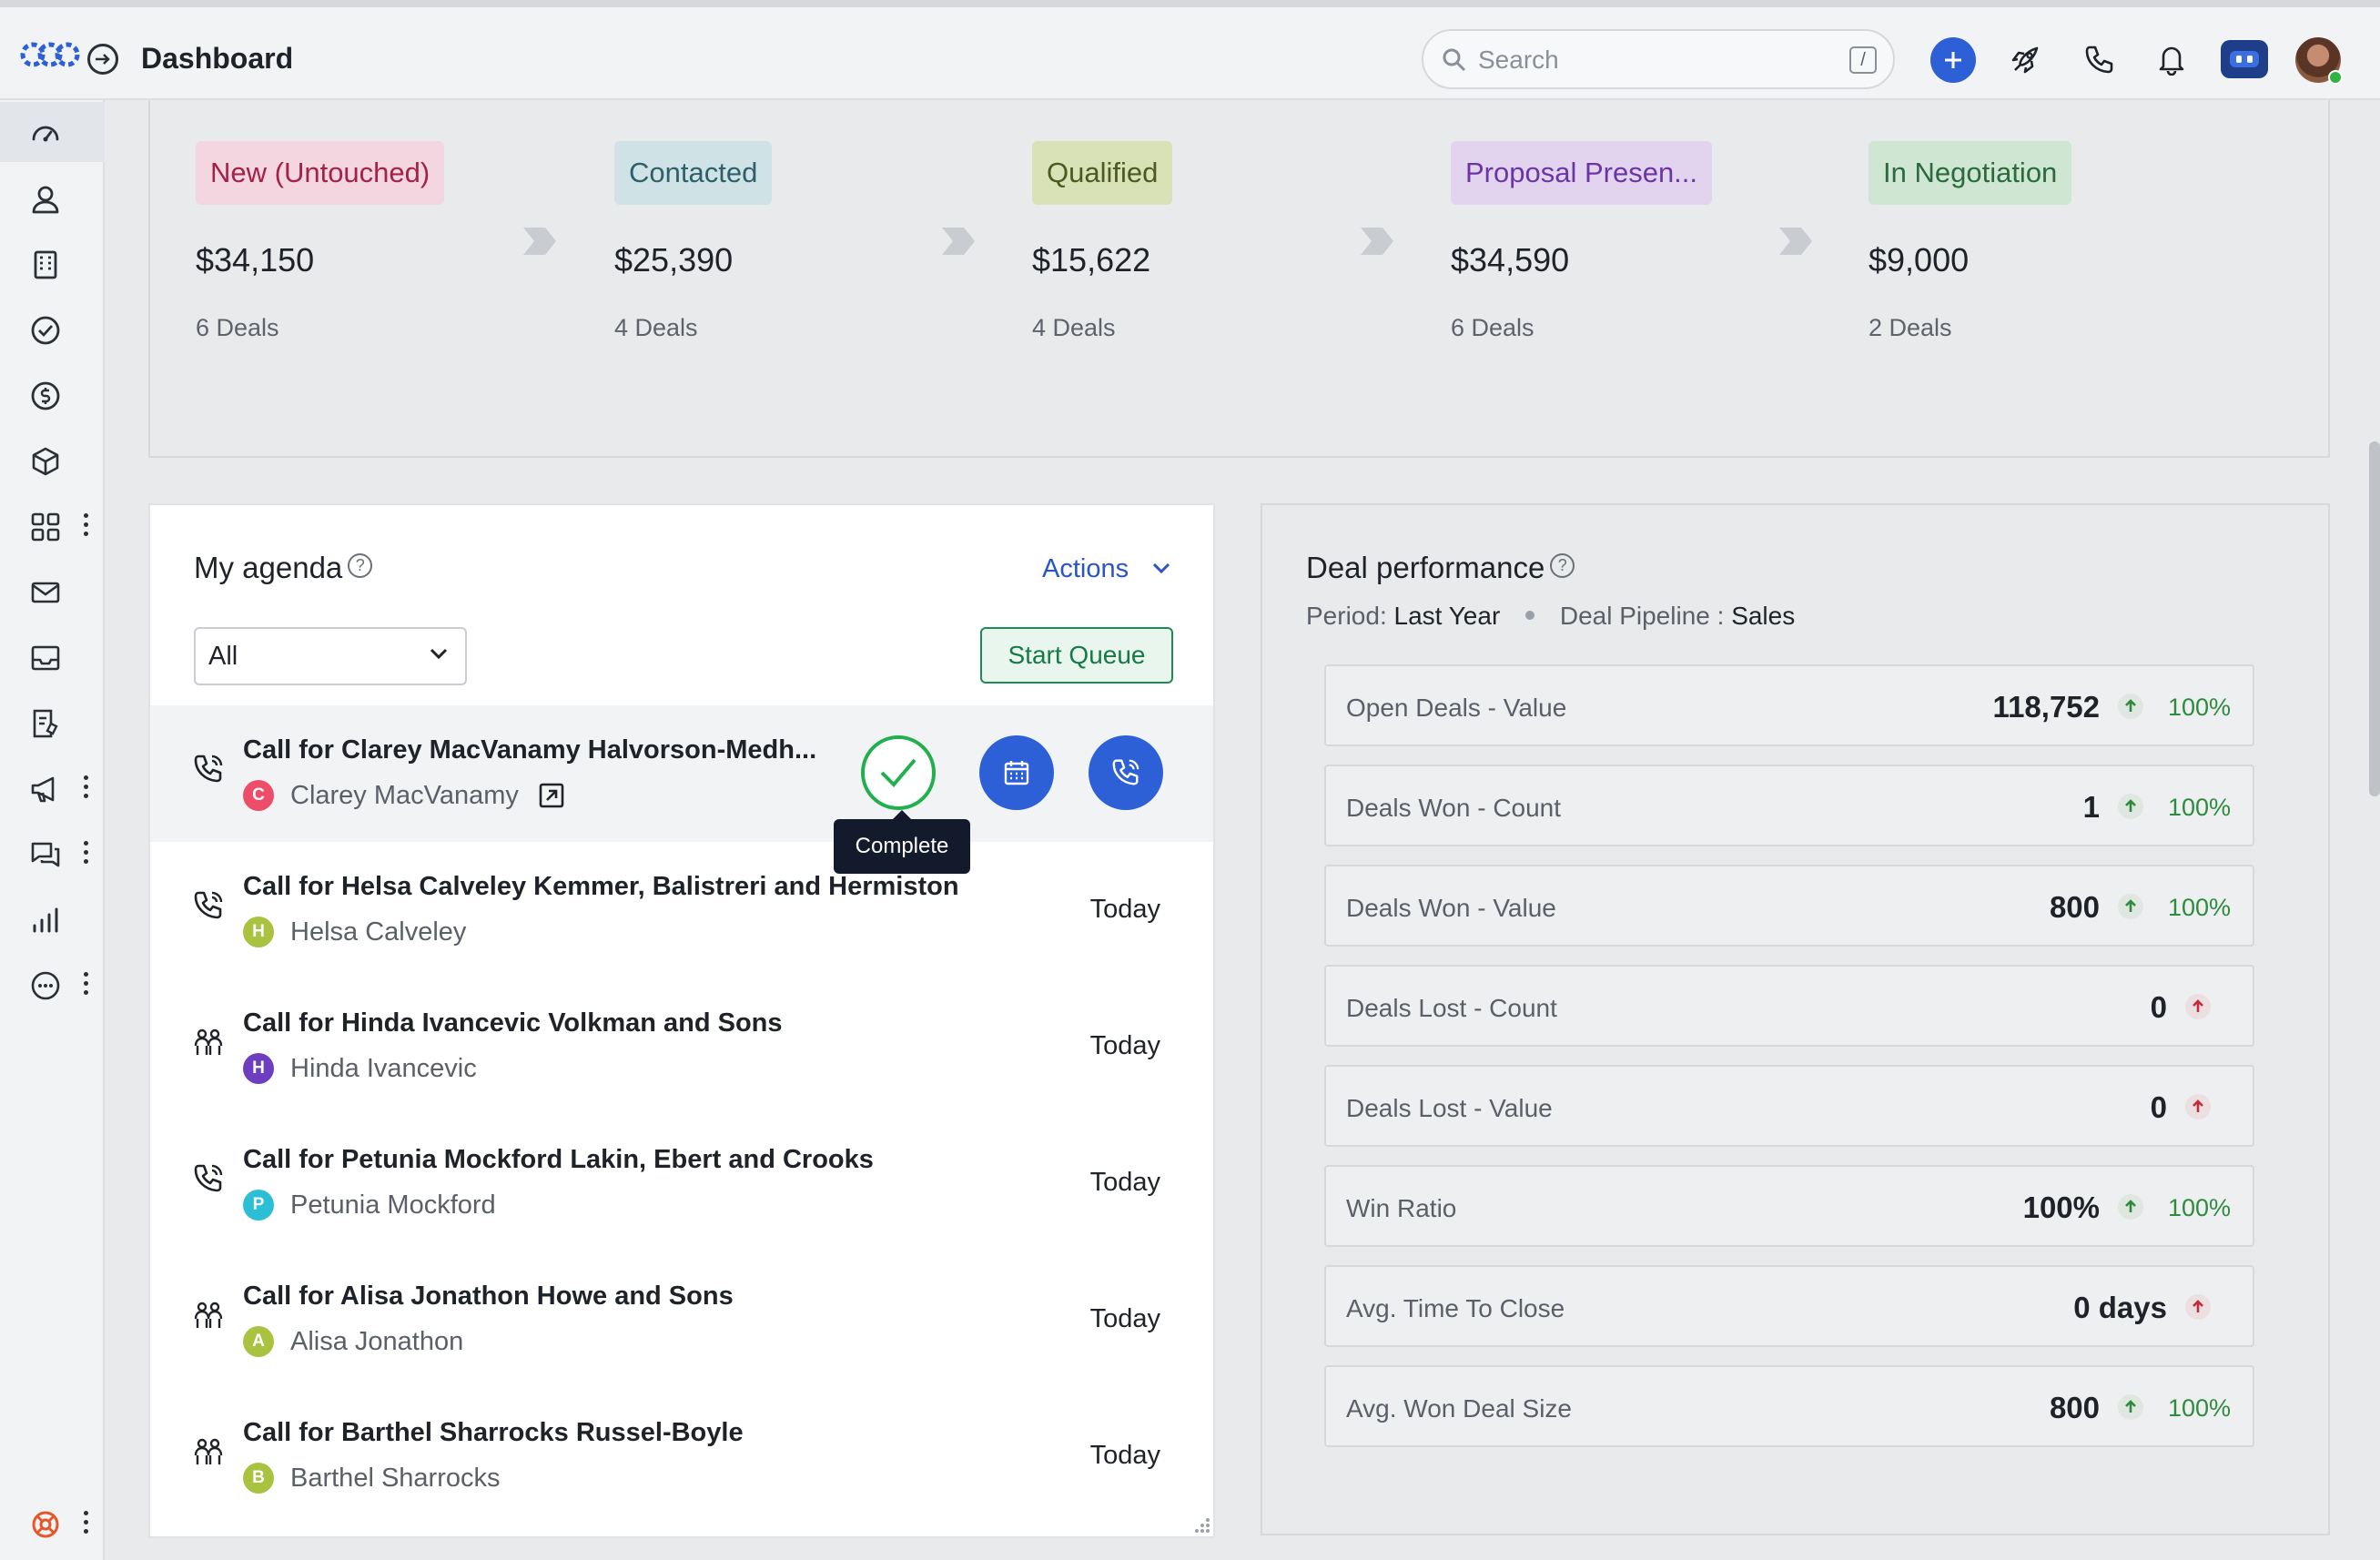 The image size is (2380, 1560). Describe the element at coordinates (489, 1296) in the screenshot. I see `activity-title: Call for Alisa Jonathon Howe and Sons` at that location.